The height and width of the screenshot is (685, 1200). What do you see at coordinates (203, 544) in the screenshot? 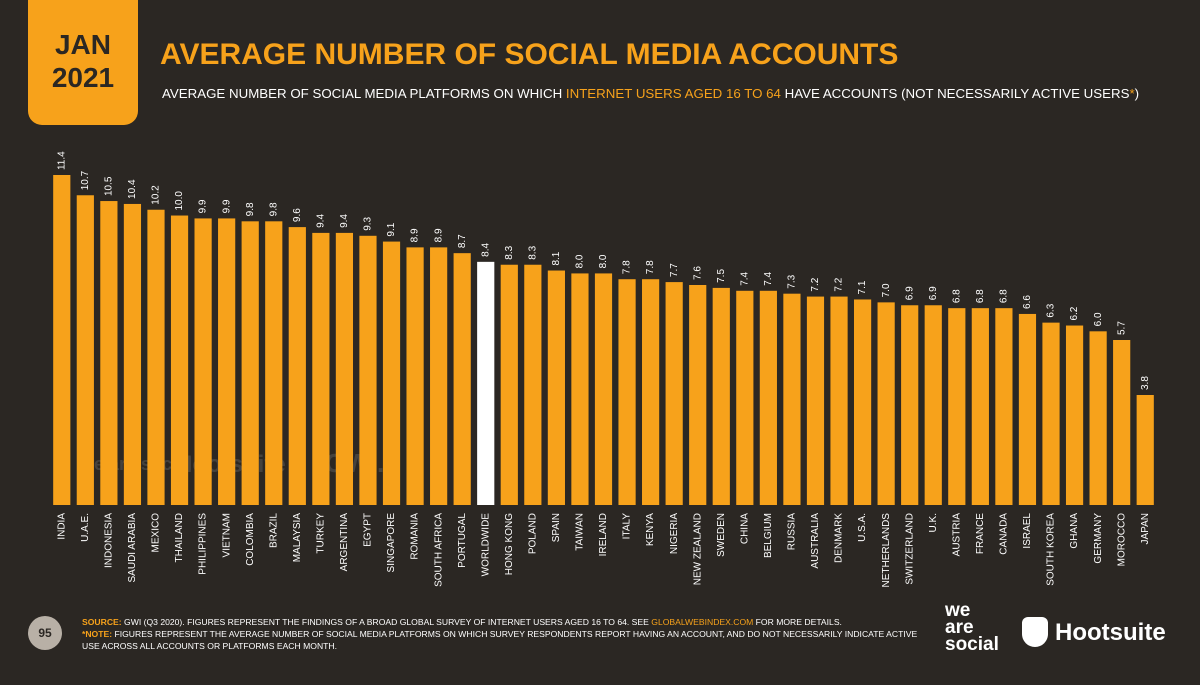
I see `x-tick-label: PHILIPPINES` at bounding box center [203, 544].